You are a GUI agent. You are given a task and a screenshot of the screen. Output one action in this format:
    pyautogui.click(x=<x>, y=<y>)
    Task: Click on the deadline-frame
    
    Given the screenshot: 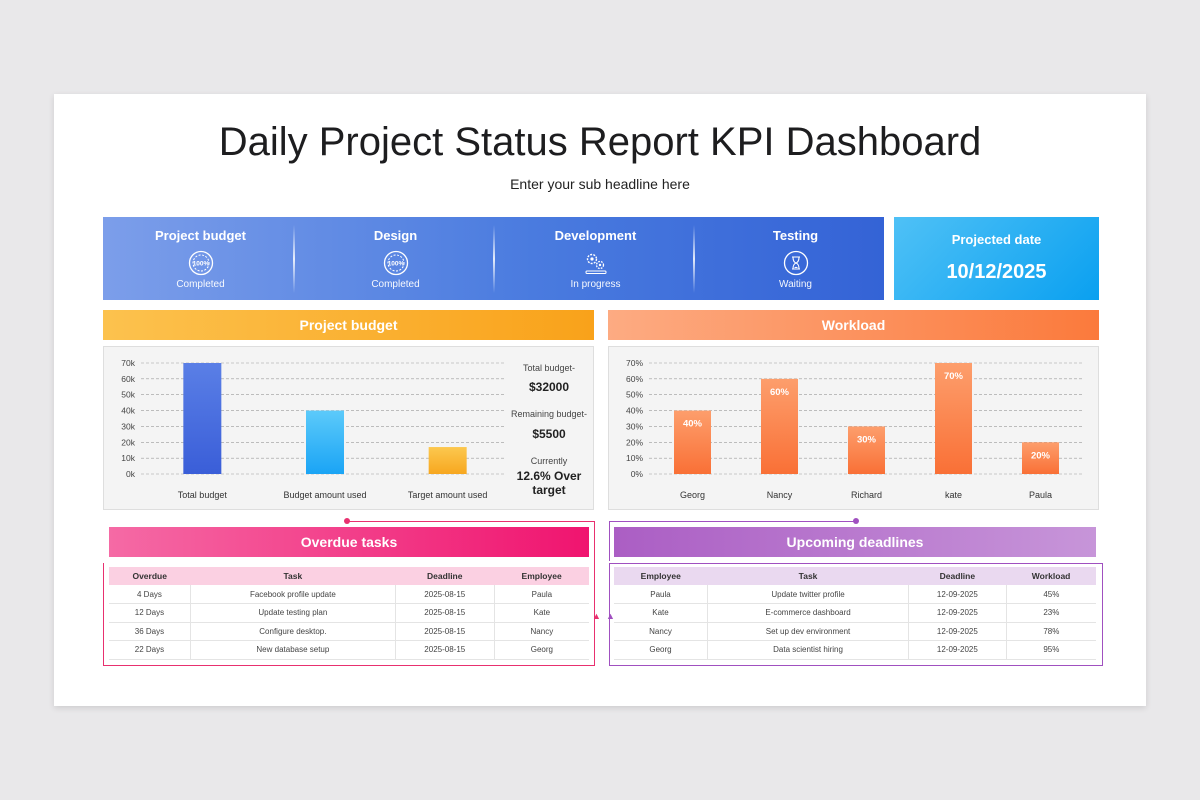 What is the action you would take?
    pyautogui.click(x=856, y=614)
    